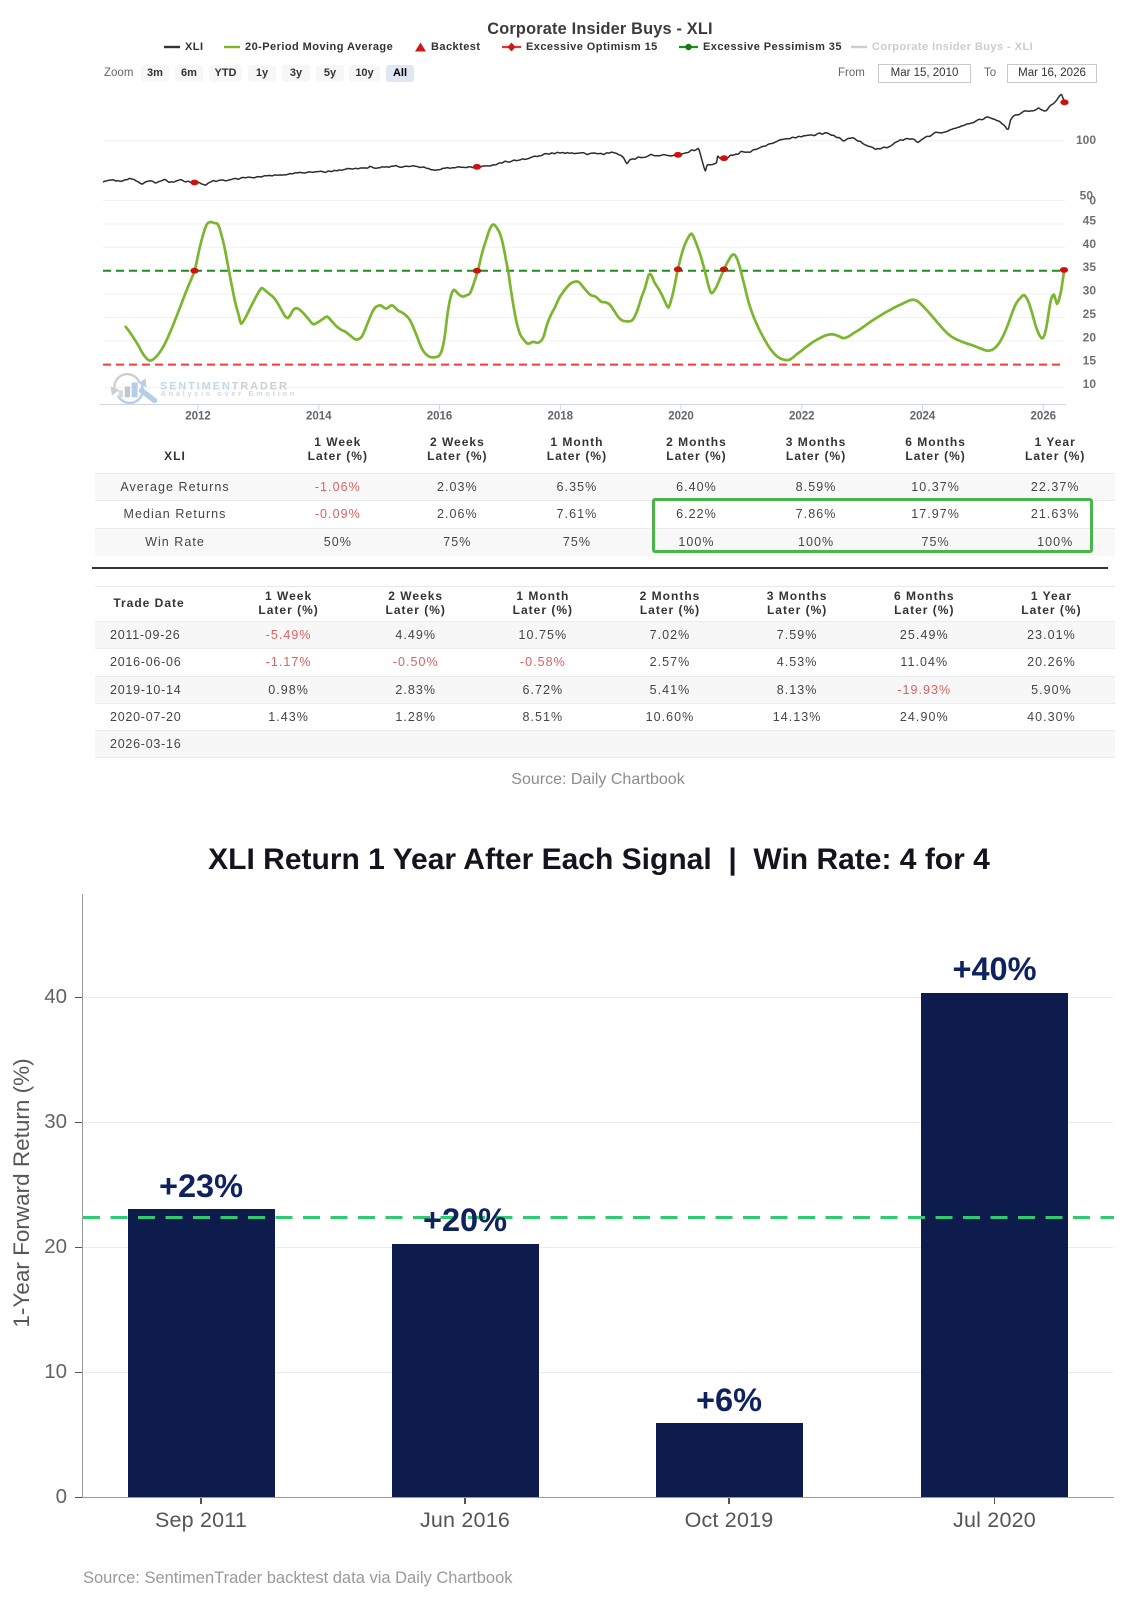  What do you see at coordinates (1090, 314) in the screenshot?
I see `svg-text: 25` at bounding box center [1090, 314].